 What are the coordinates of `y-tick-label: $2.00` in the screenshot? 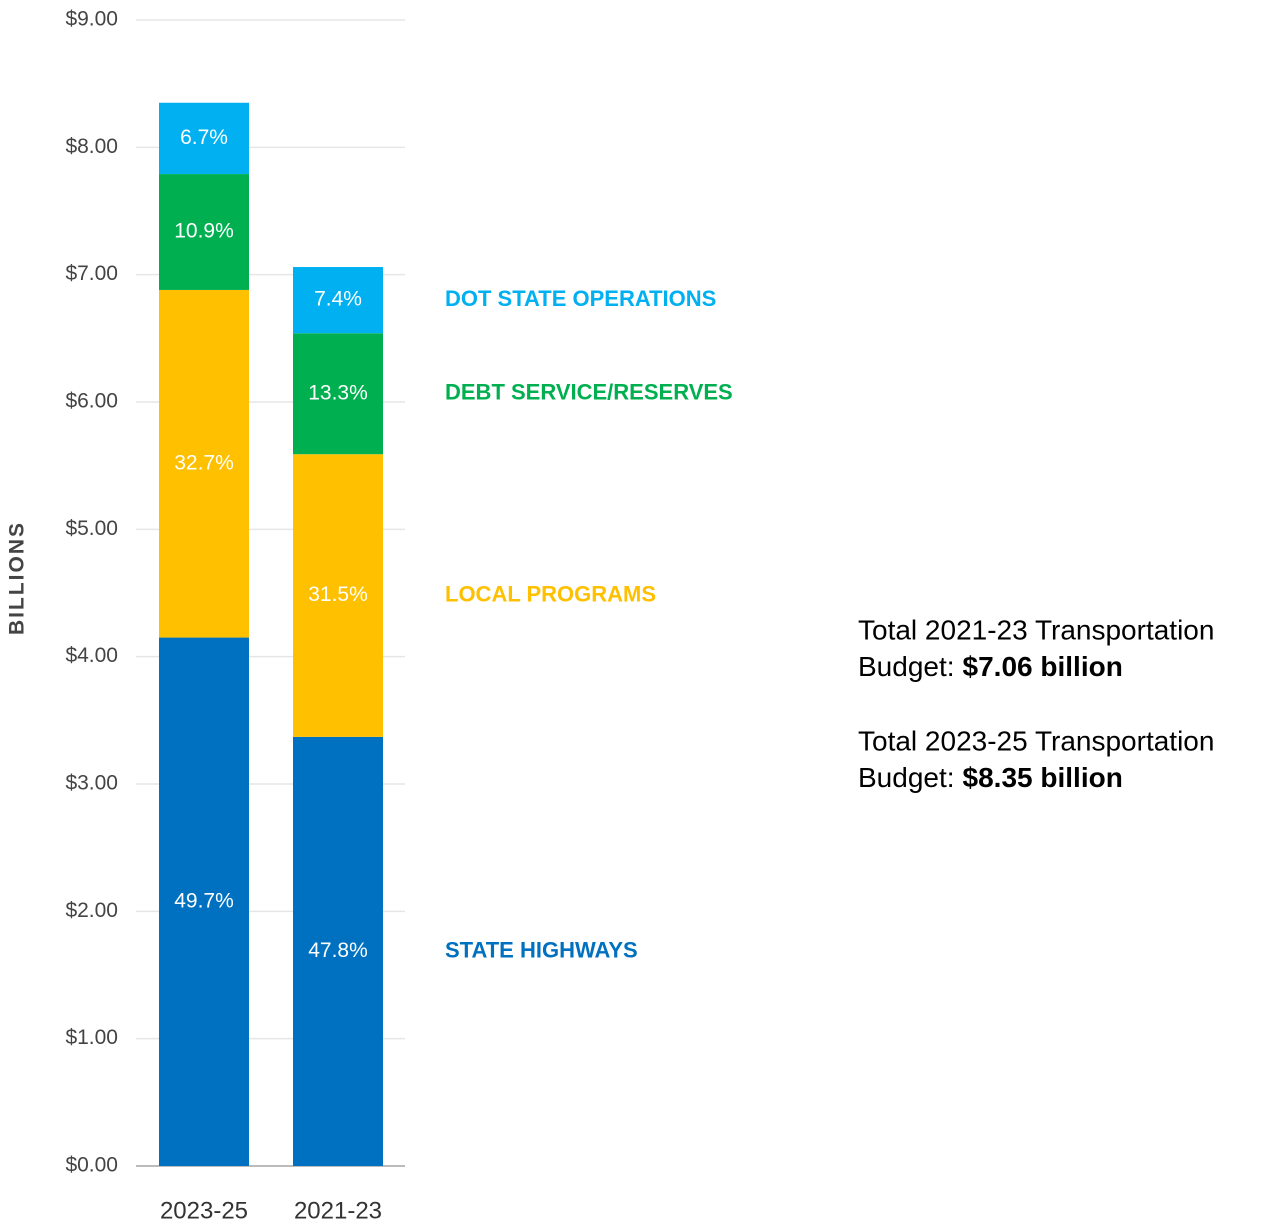 It's located at (91, 910).